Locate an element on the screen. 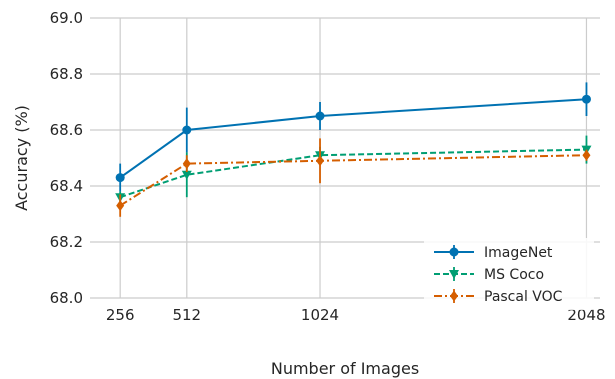 The height and width of the screenshot is (379, 615). y-tick-labels: 68.0 68.2 68.4 68.6 68.8 69.0 is located at coordinates (66, 158).